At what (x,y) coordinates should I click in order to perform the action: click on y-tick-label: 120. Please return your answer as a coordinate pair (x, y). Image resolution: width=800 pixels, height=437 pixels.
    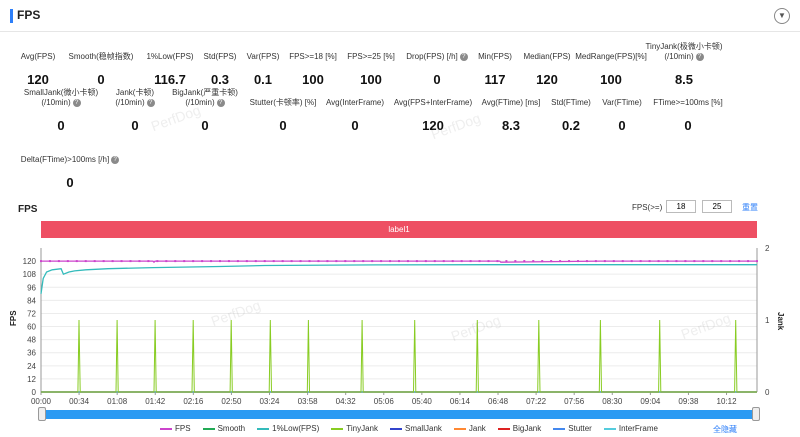
    Looking at the image, I should click on (30, 261).